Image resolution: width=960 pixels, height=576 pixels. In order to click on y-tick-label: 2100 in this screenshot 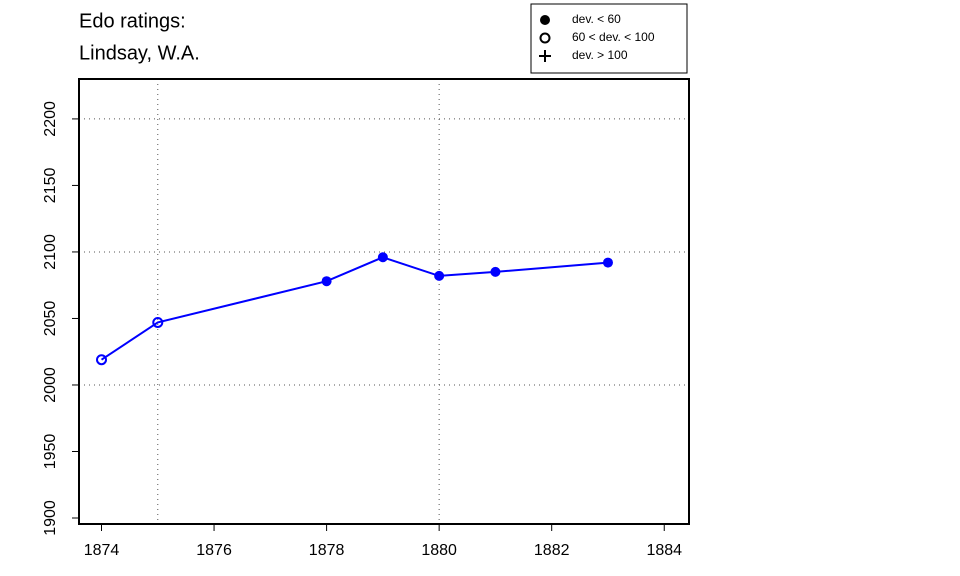, I will do `click(50, 252)`.